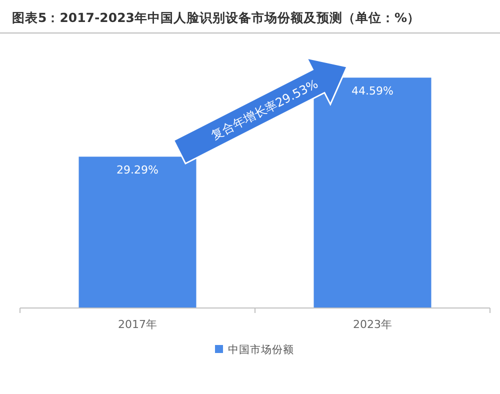 This screenshot has width=500, height=394. What do you see at coordinates (137, 170) in the screenshot?
I see `data-label: 29.29%` at bounding box center [137, 170].